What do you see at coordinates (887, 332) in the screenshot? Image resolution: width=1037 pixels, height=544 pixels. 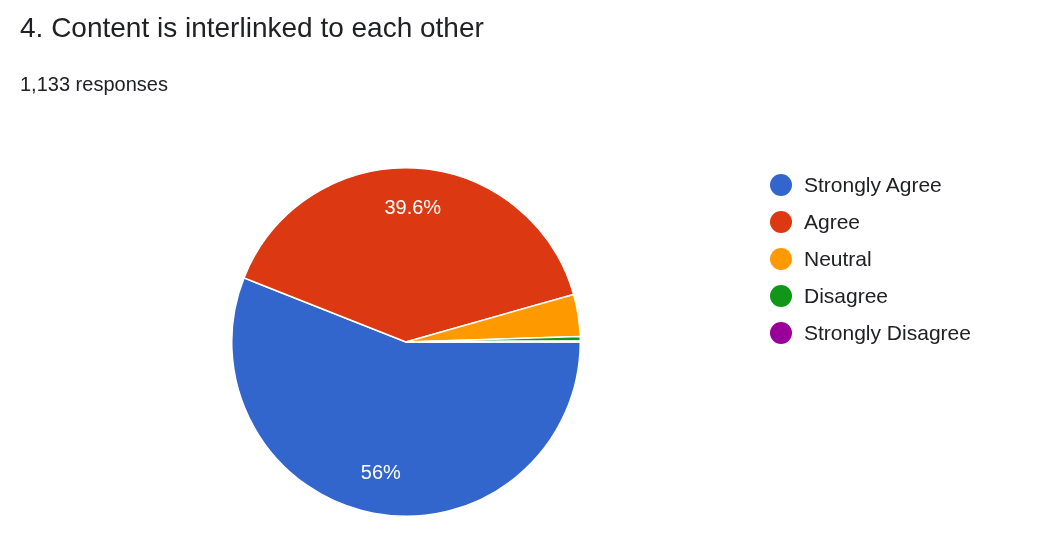 I see `legend-label: Strongly Disagree` at bounding box center [887, 332].